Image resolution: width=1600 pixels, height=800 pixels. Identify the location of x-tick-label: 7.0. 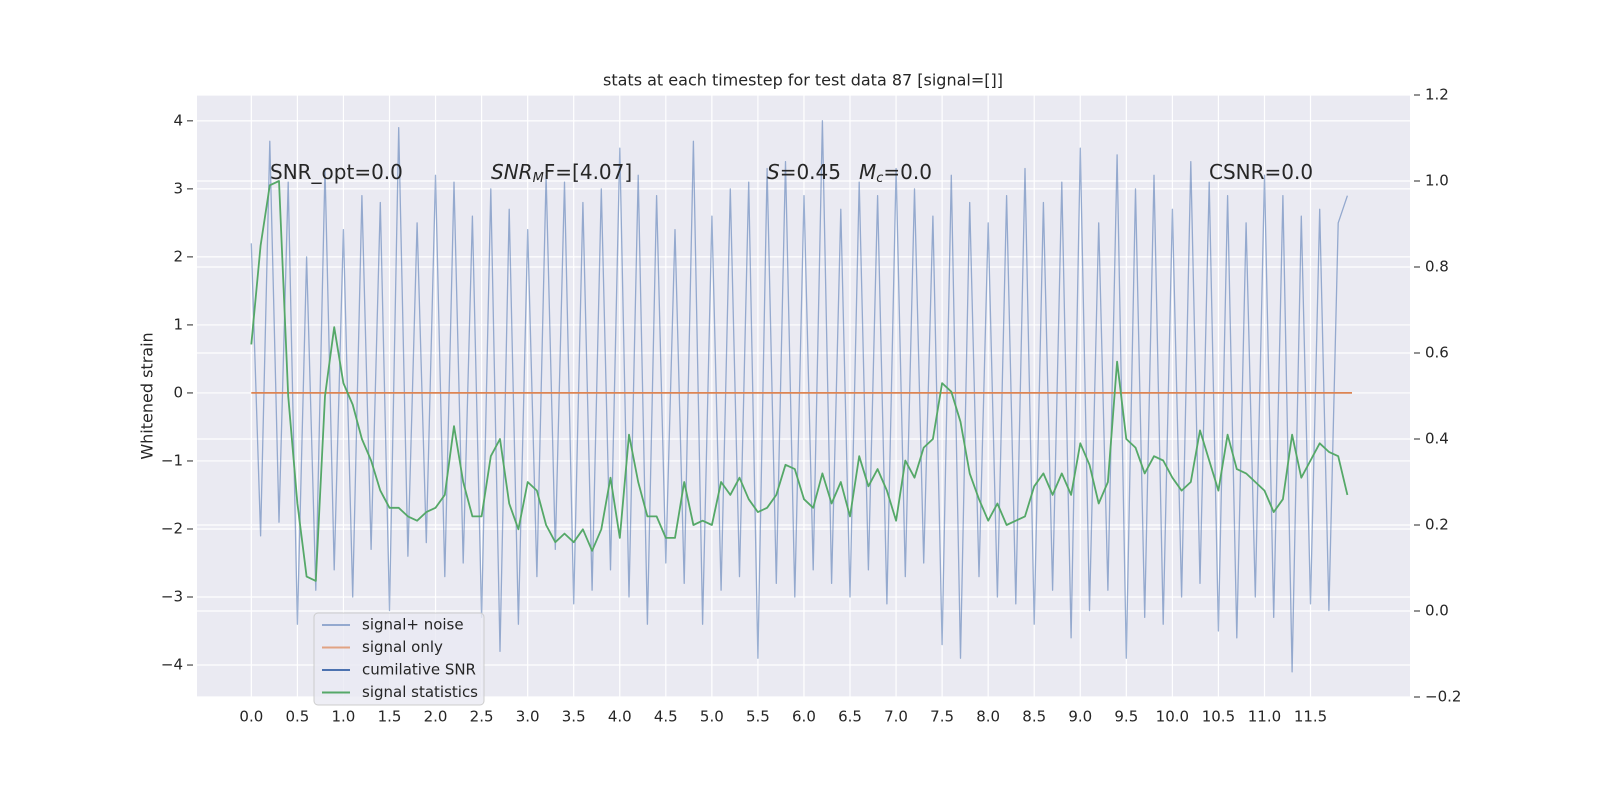
(896, 717).